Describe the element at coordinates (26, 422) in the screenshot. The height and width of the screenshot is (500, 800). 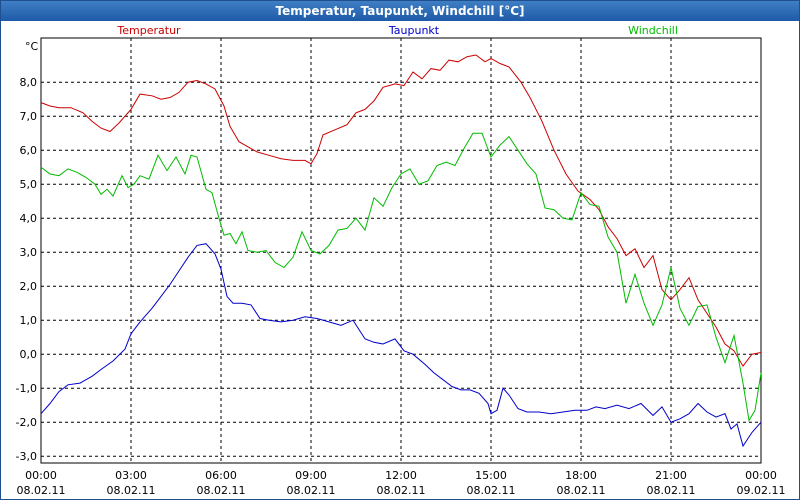
I see `y-tick-label: -2,0` at that location.